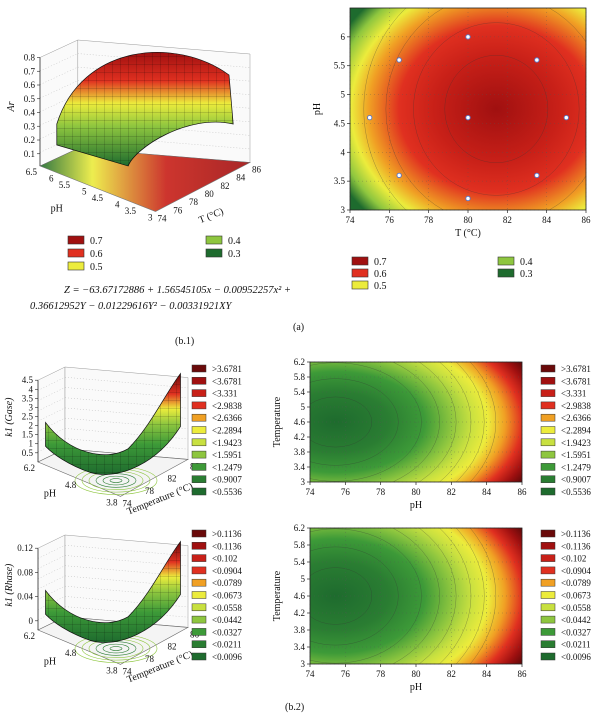  I want to click on floor-contour, so click(116, 480).